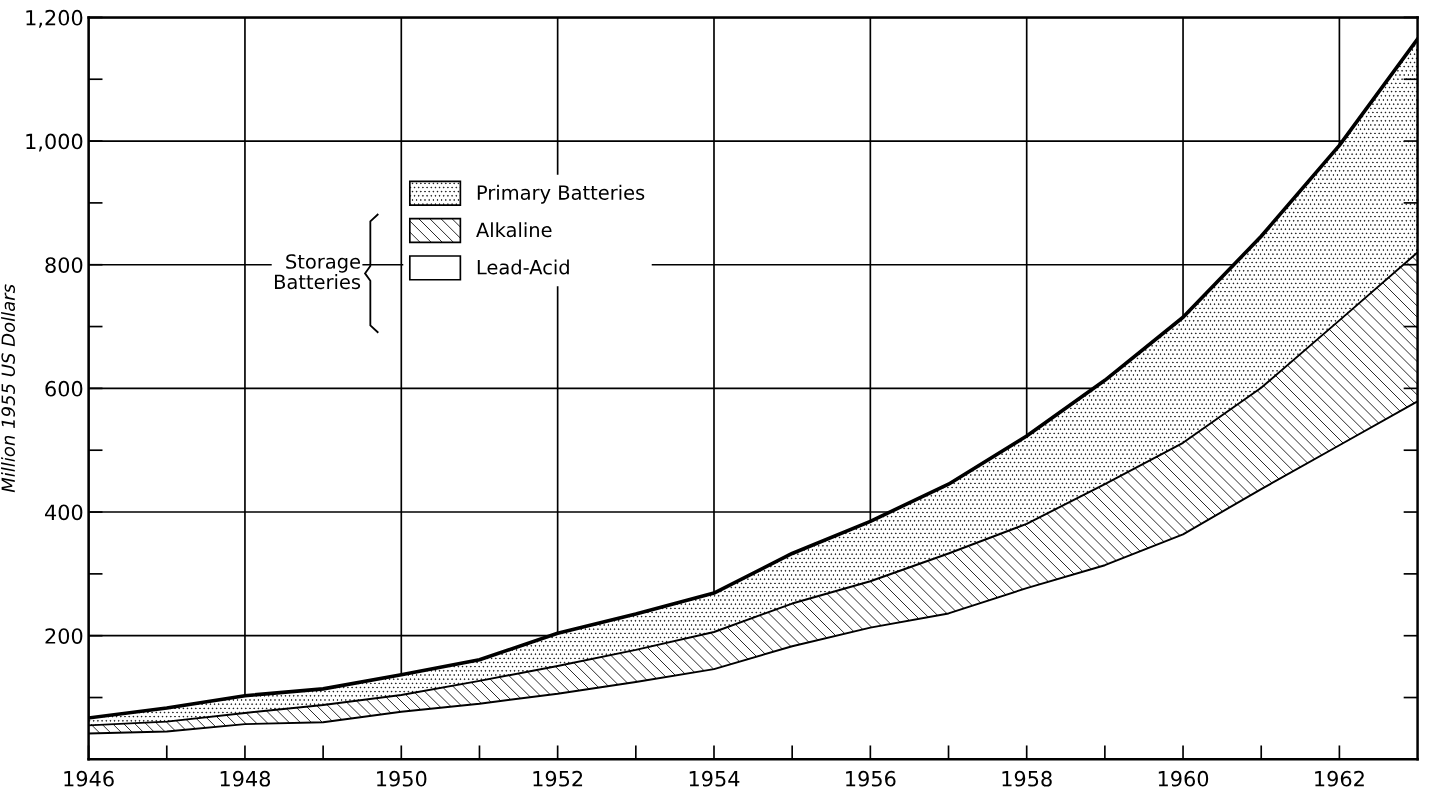 This screenshot has height=791, width=1429. Describe the element at coordinates (245, 778) in the screenshot. I see `x-tick-label: 1948` at that location.